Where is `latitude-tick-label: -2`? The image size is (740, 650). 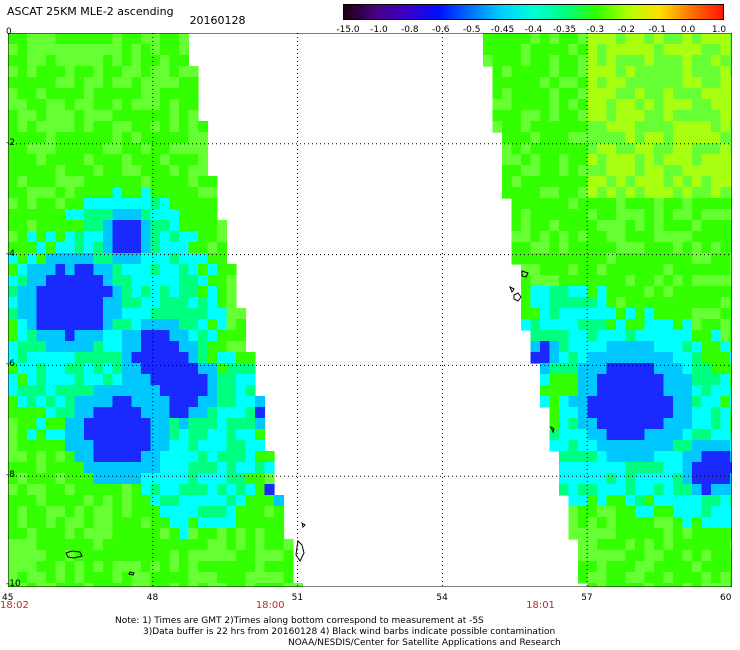 latitude-tick-label: -2 is located at coordinates (10, 142).